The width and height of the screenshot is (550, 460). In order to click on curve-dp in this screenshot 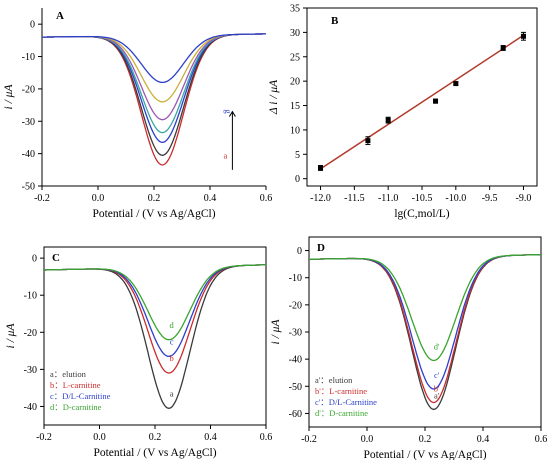, I will do `click(425, 307)`.